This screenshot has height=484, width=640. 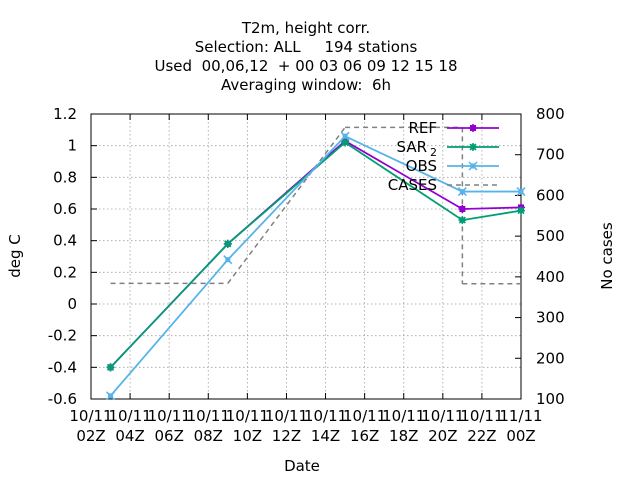 I want to click on legend-label: CASES, so click(x=412, y=185).